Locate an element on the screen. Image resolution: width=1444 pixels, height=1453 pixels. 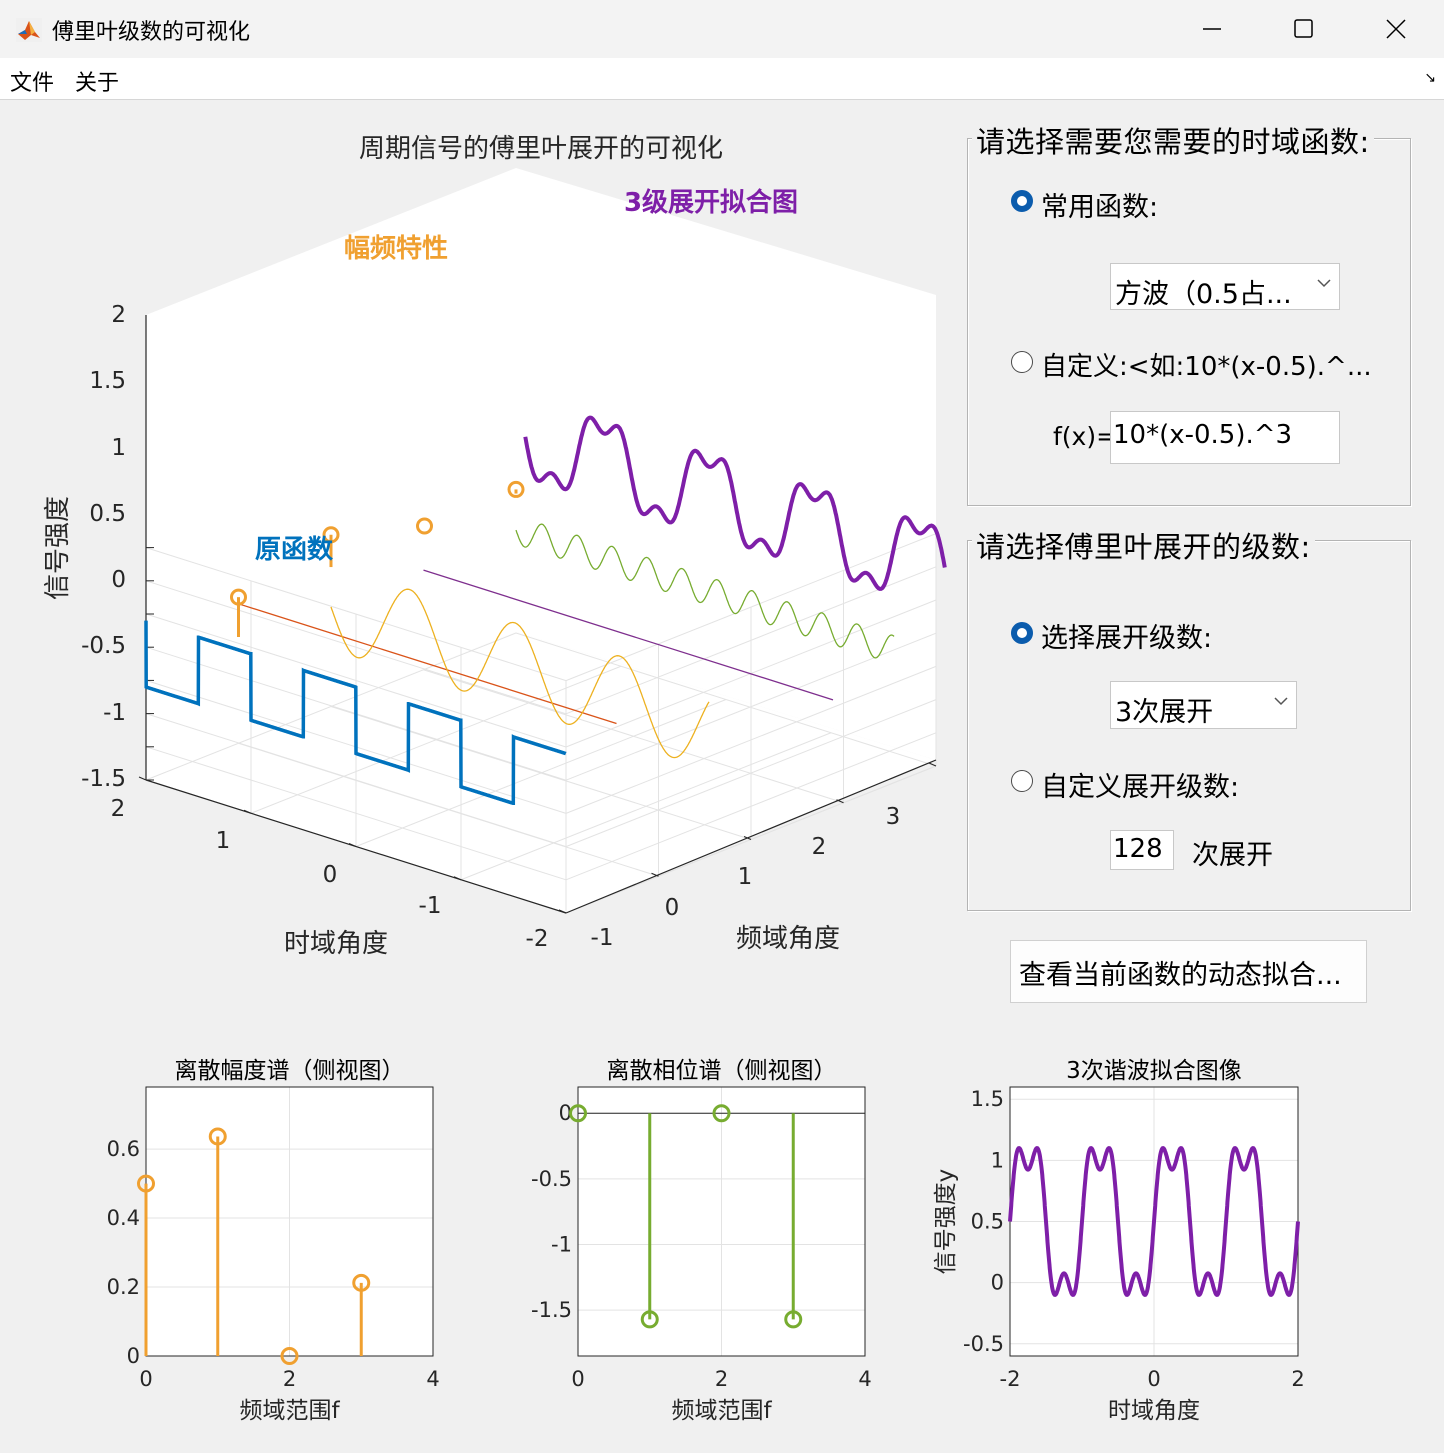
radio-custom-order is located at coordinates (1022, 781).